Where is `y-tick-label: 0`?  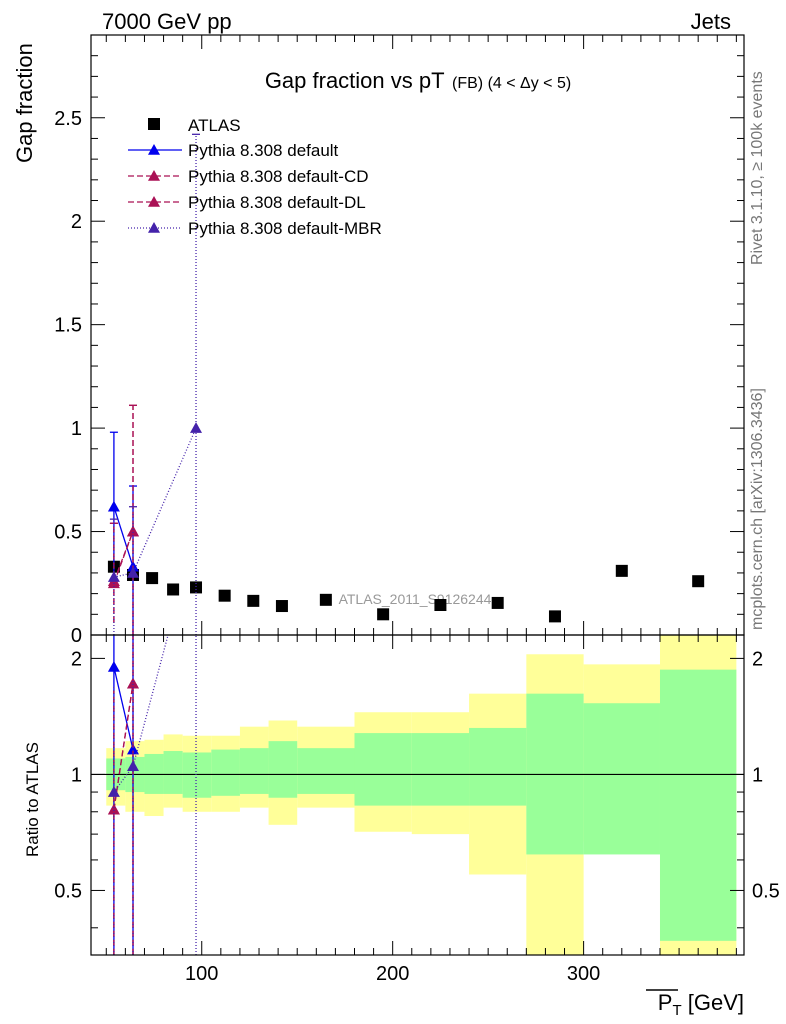
y-tick-label: 0 is located at coordinates (76, 636).